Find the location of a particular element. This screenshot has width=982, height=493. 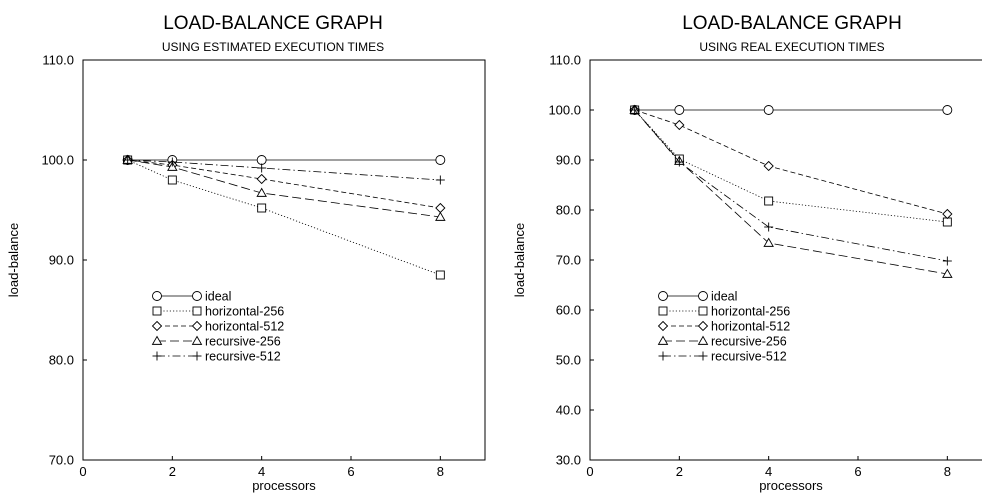

chart-subtitle: USING REAL EXECUTION TIMES is located at coordinates (791, 47).